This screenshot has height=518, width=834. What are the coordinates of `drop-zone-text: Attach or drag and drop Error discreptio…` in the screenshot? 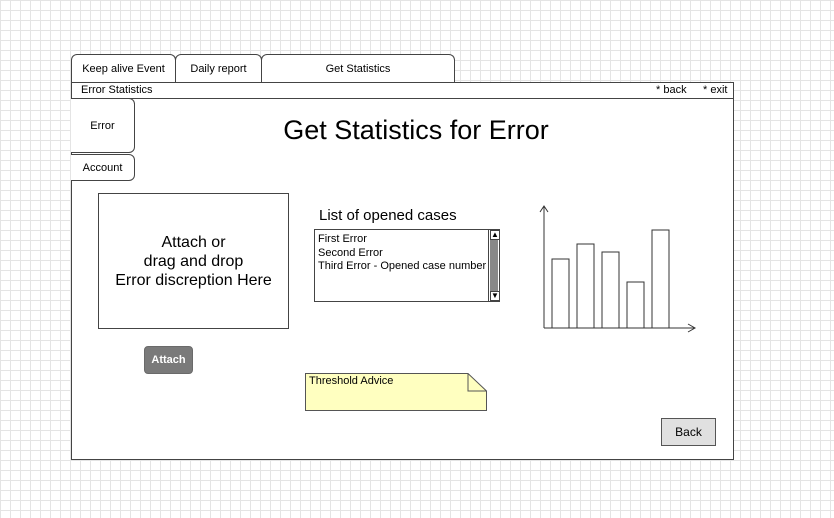 It's located at (193, 261).